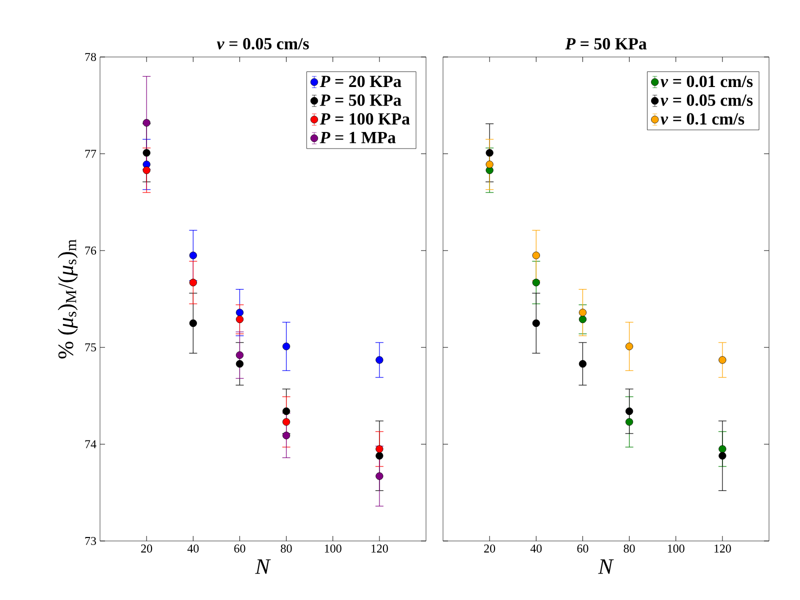  Describe the element at coordinates (361, 100) in the screenshot. I see `legend-label: P = 50 KPa` at that location.